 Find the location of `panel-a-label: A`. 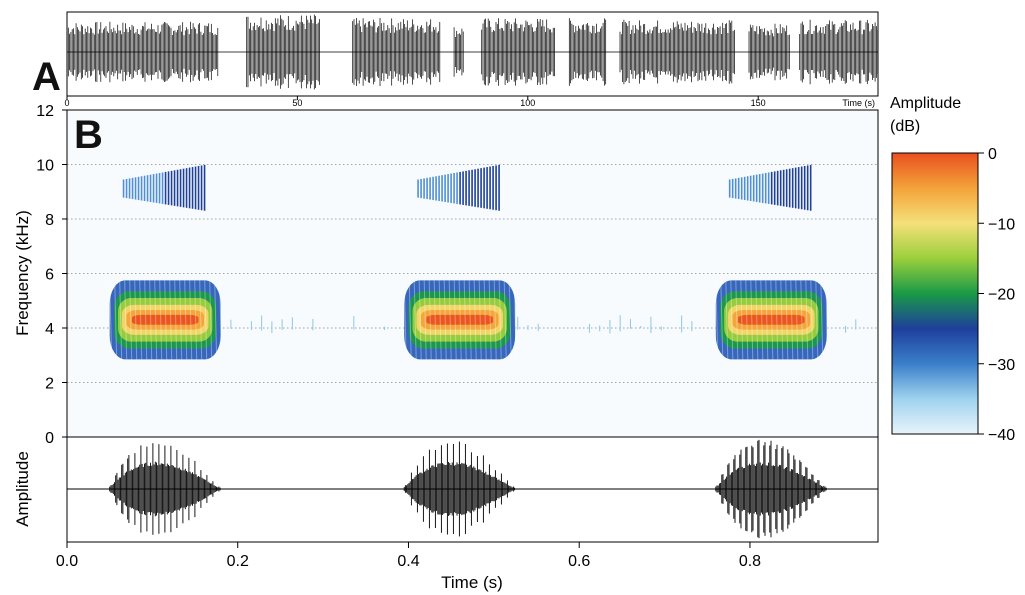

panel-a-label: A is located at coordinates (46, 77).